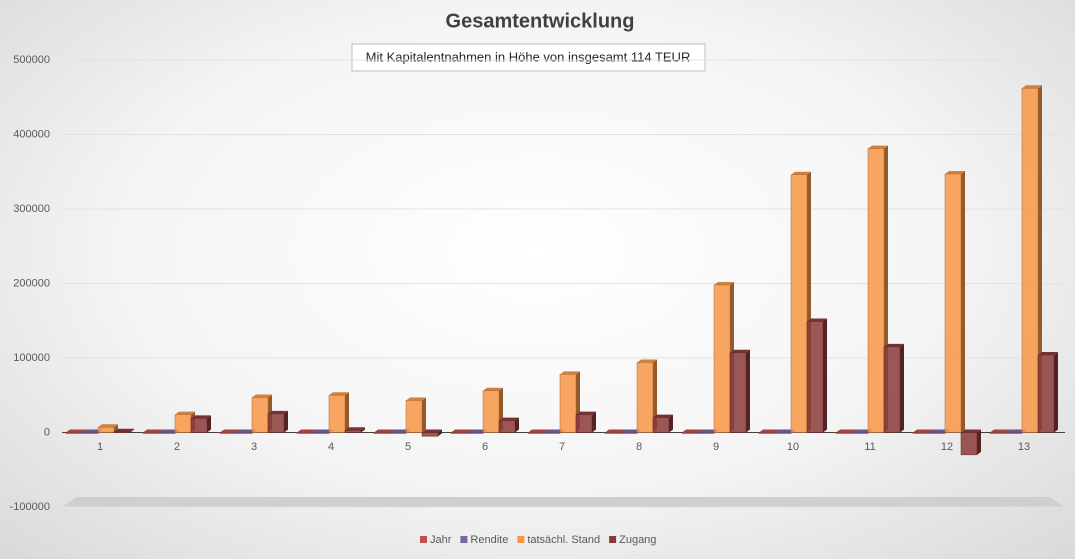 The height and width of the screenshot is (559, 1075). I want to click on x-tick-label: 3, so click(254, 447).